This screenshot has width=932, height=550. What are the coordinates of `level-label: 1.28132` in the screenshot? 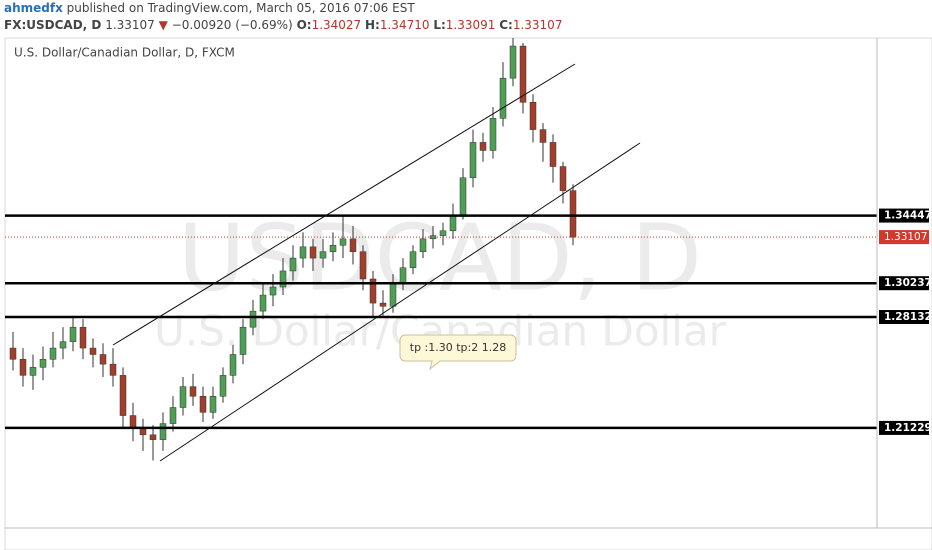 It's located at (908, 317).